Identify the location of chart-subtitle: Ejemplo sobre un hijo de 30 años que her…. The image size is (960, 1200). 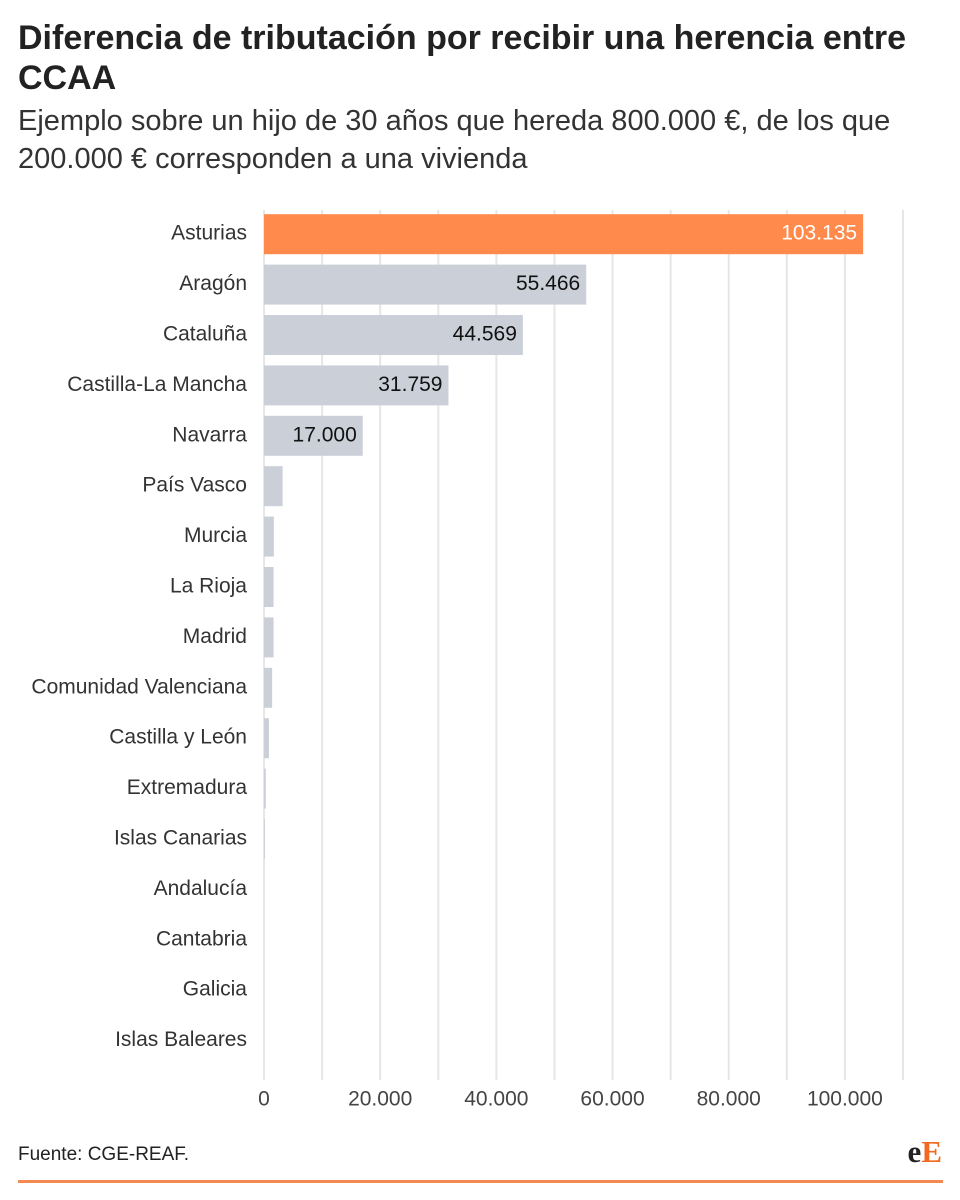
(454, 140).